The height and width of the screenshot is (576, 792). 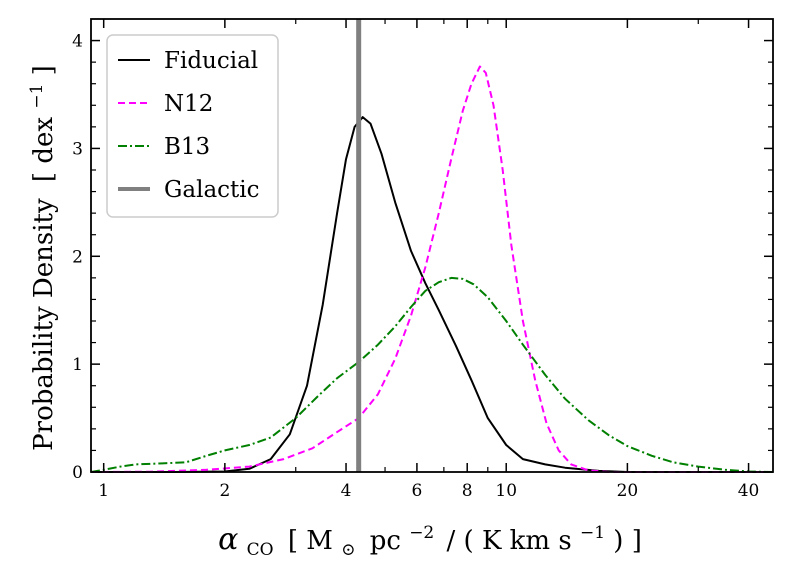 I want to click on y-axis-title: Probability Density [ dex −1 ], so click(x=39, y=258).